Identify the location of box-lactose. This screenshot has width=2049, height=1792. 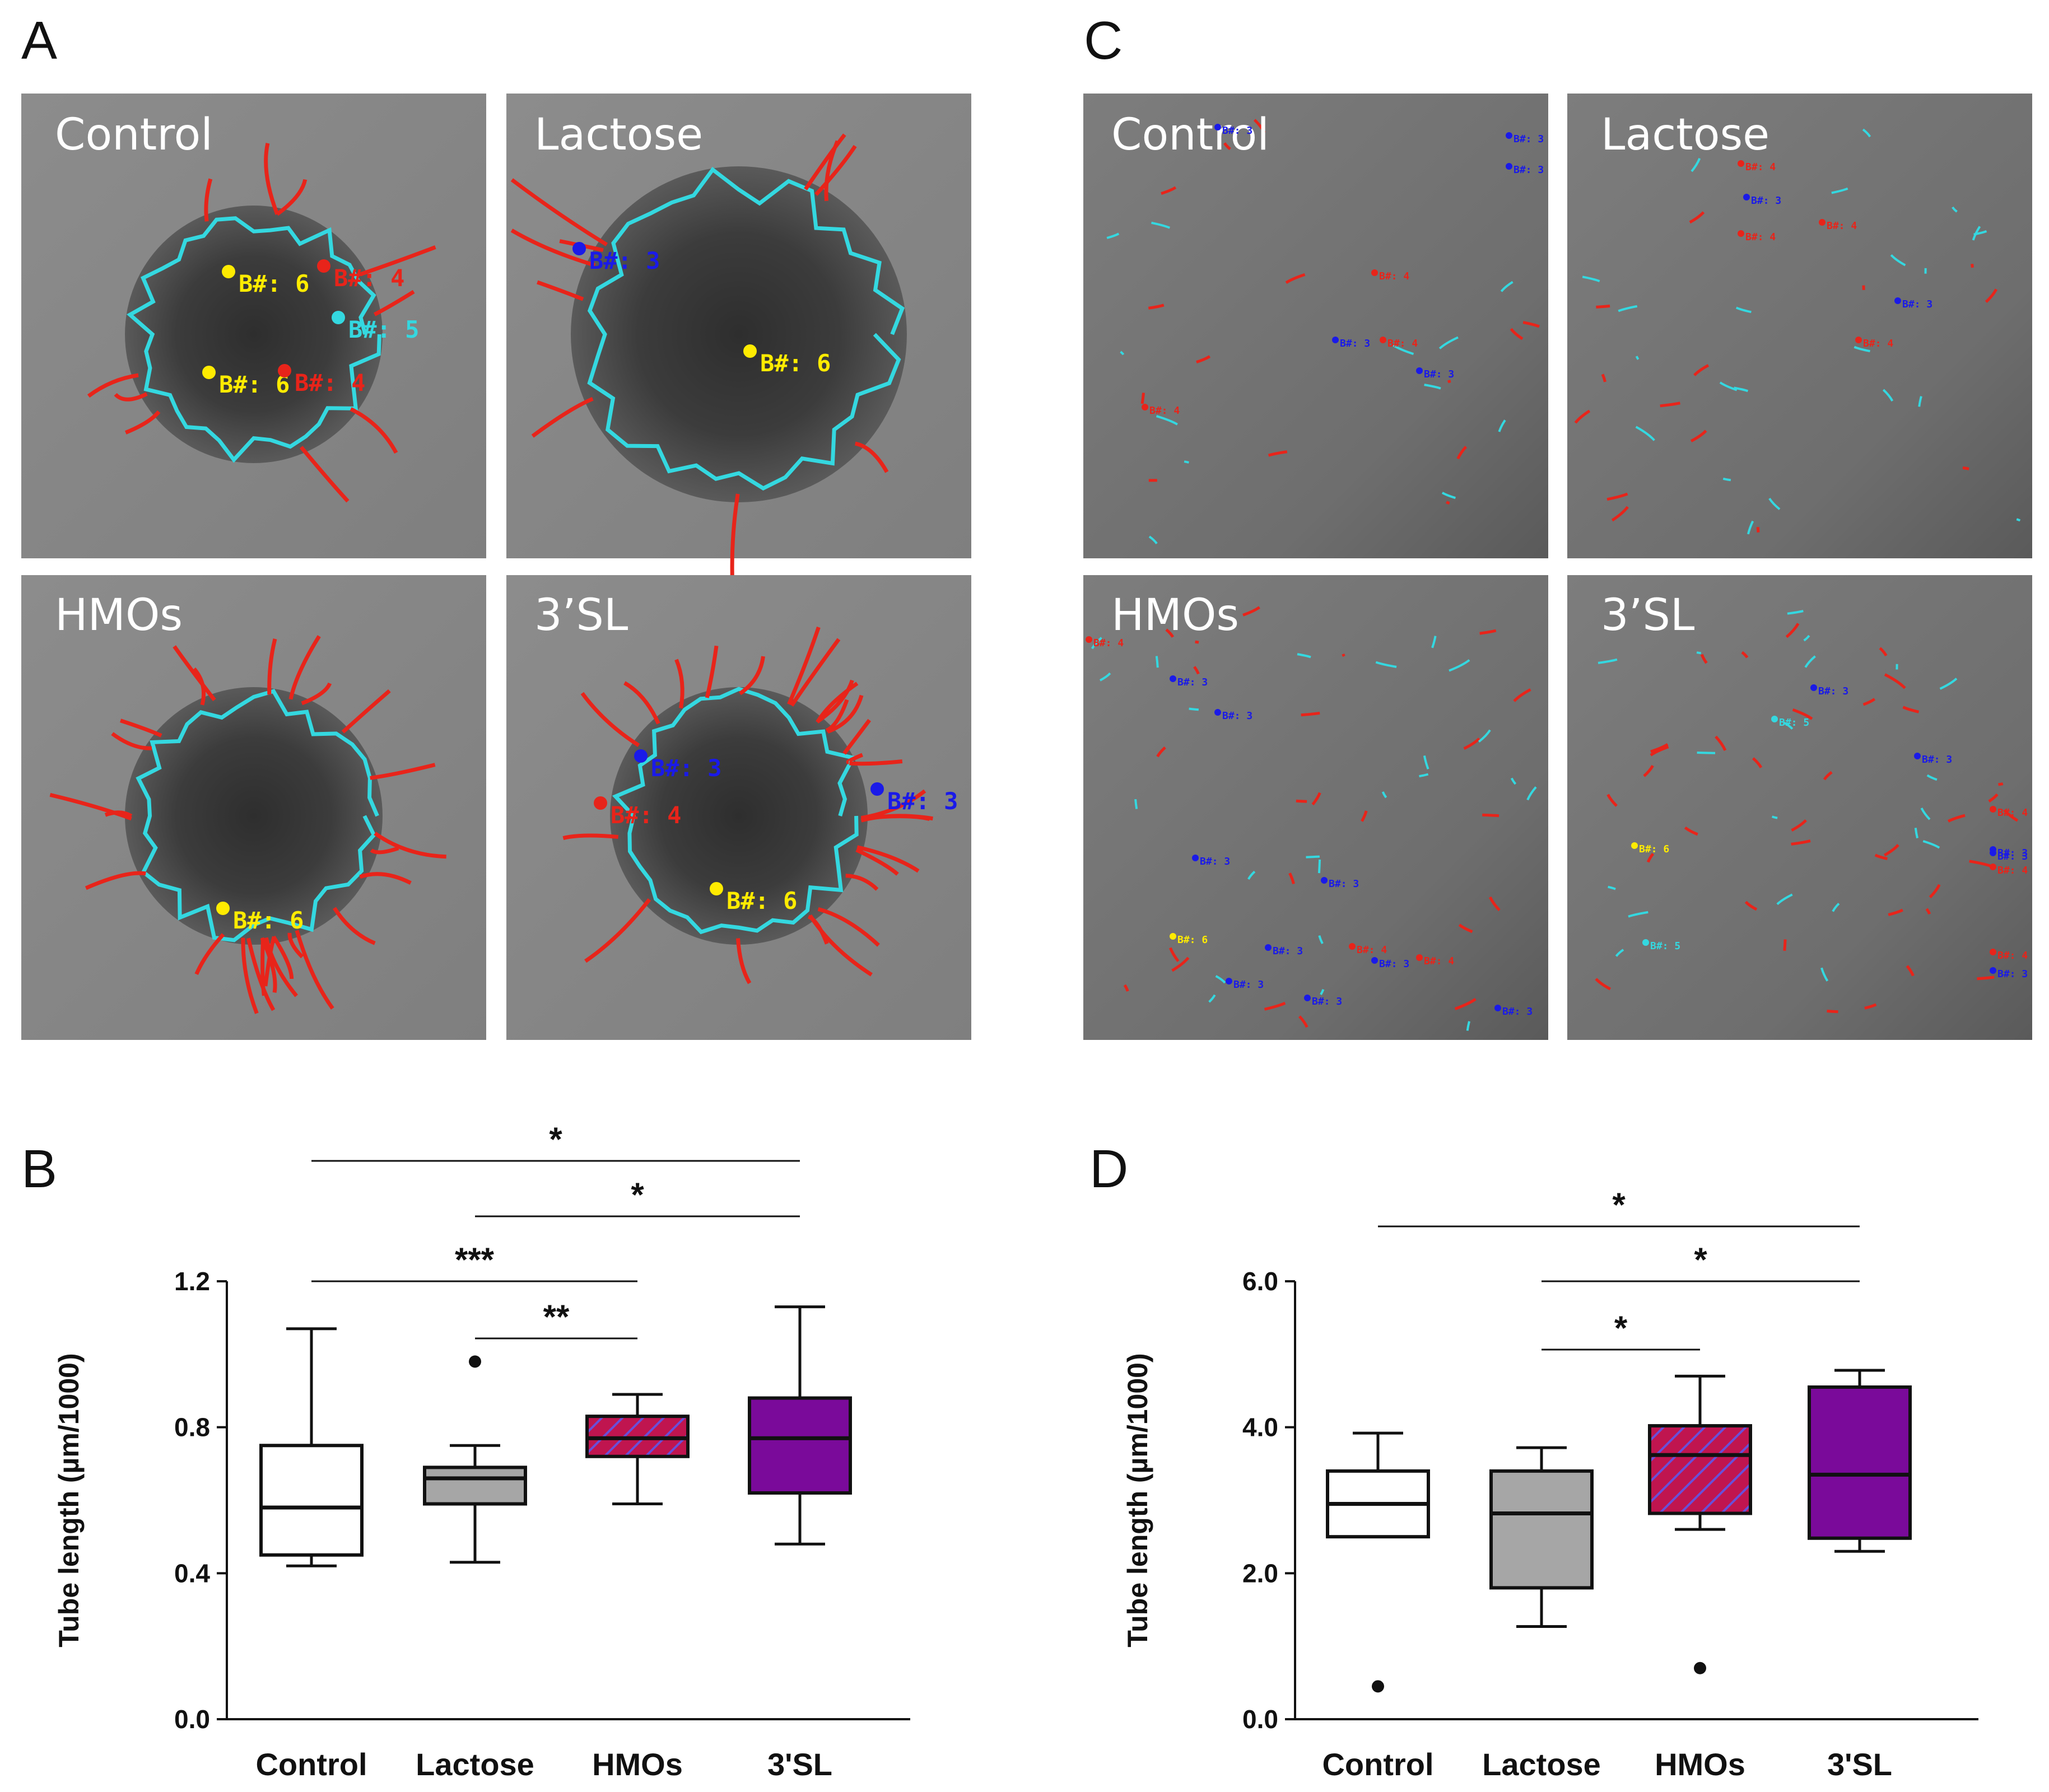
(1541, 1537).